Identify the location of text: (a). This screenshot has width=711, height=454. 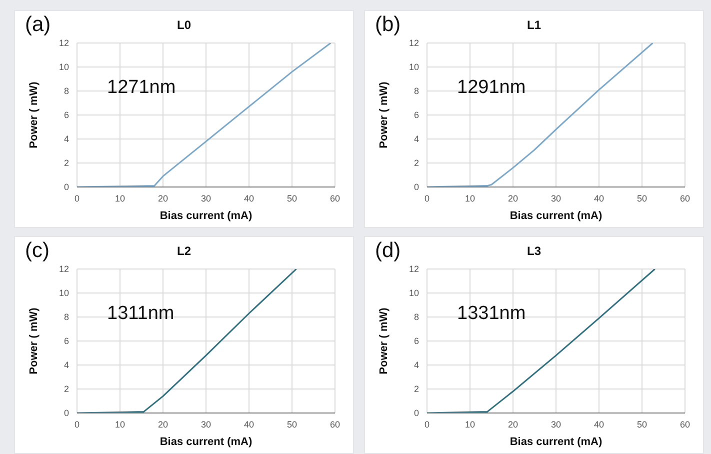
(38, 25).